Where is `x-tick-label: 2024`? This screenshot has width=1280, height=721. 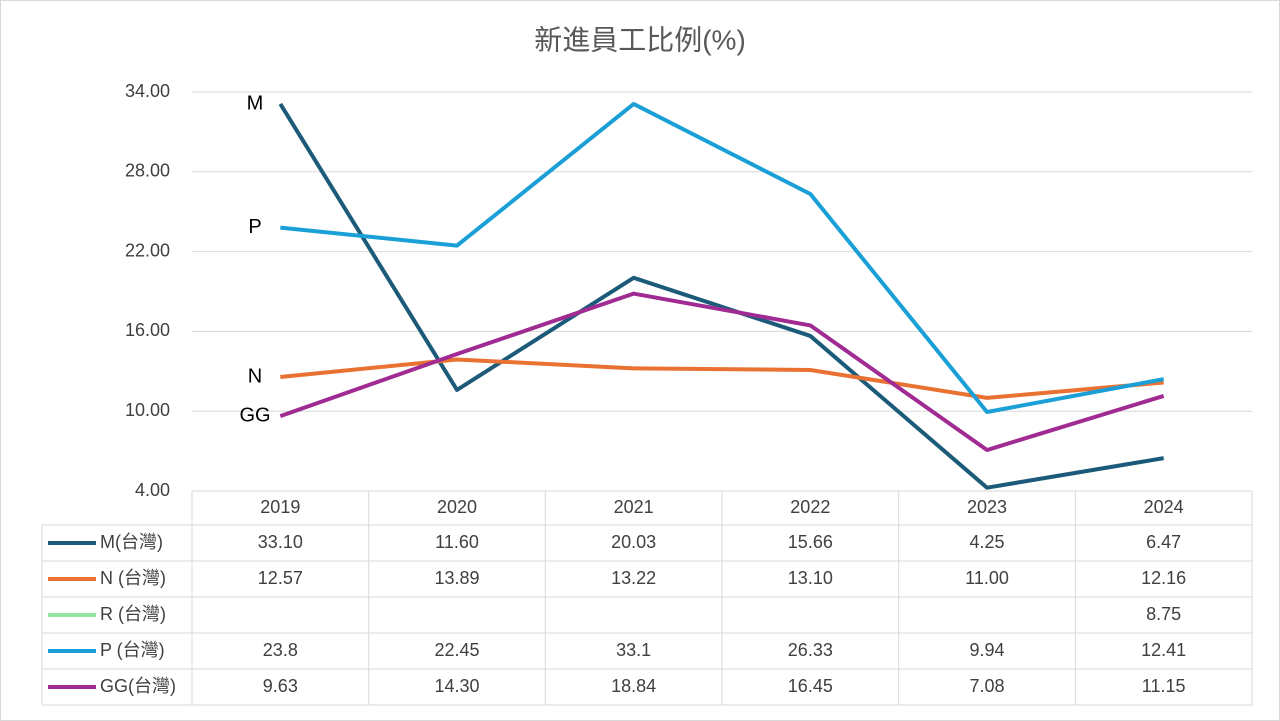
x-tick-label: 2024 is located at coordinates (1164, 507).